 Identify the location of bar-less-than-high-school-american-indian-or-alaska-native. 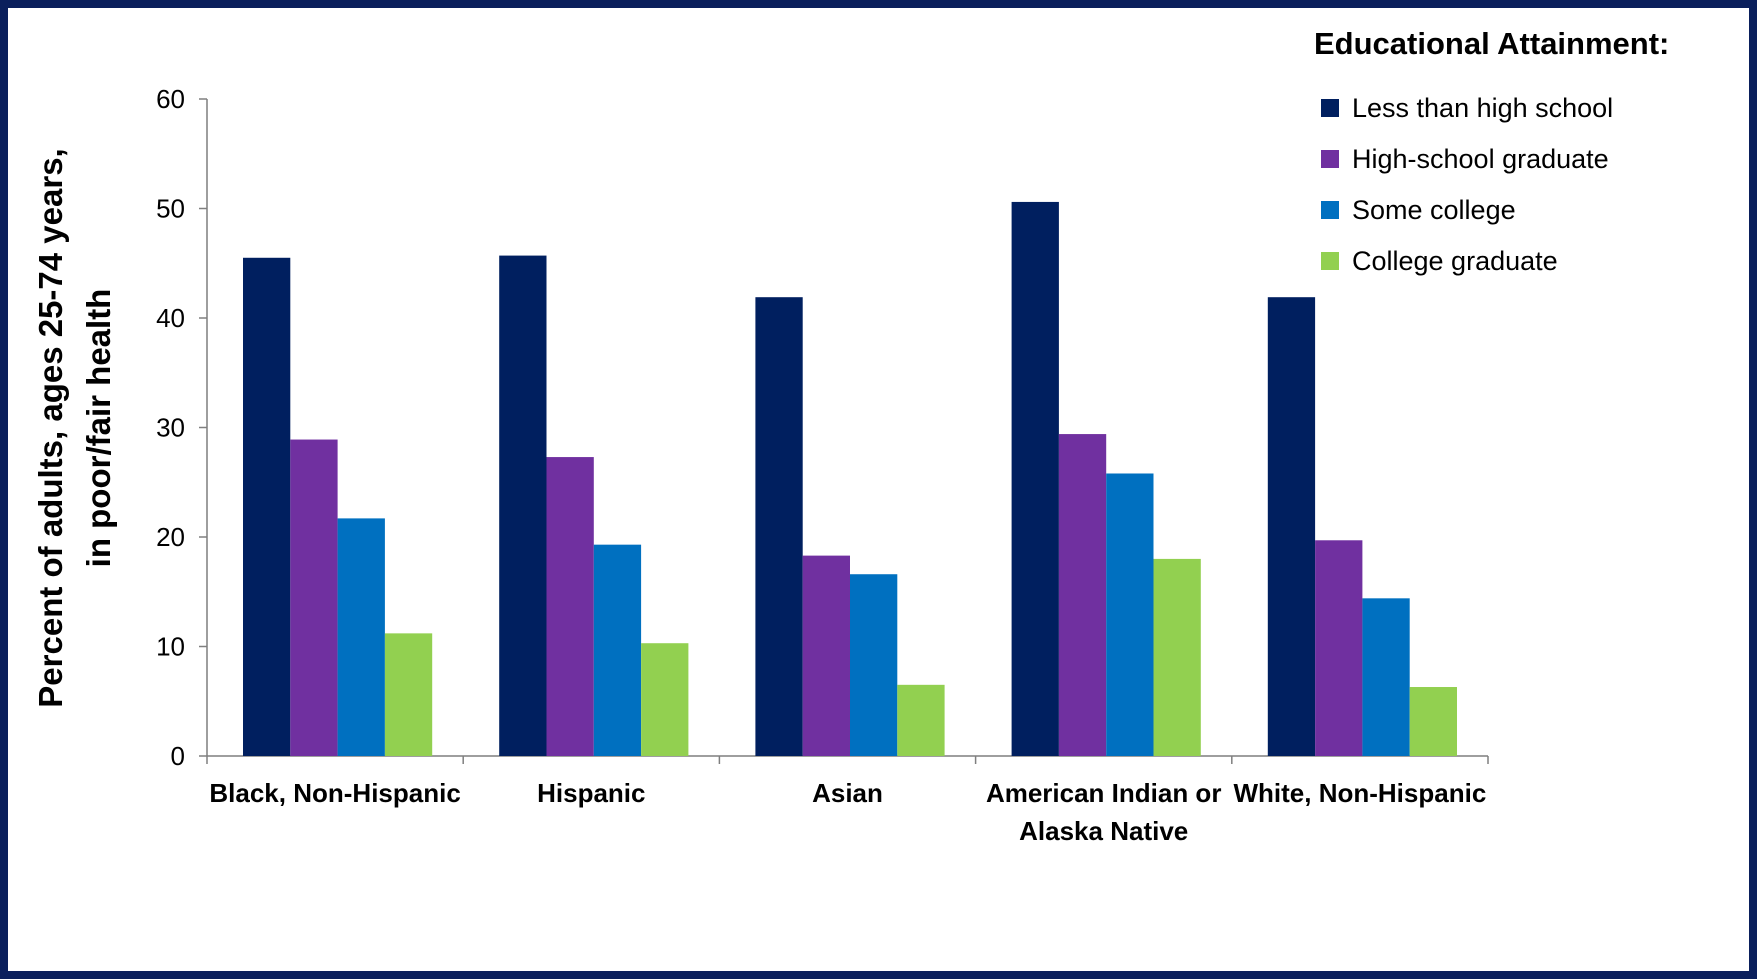
(1035, 478).